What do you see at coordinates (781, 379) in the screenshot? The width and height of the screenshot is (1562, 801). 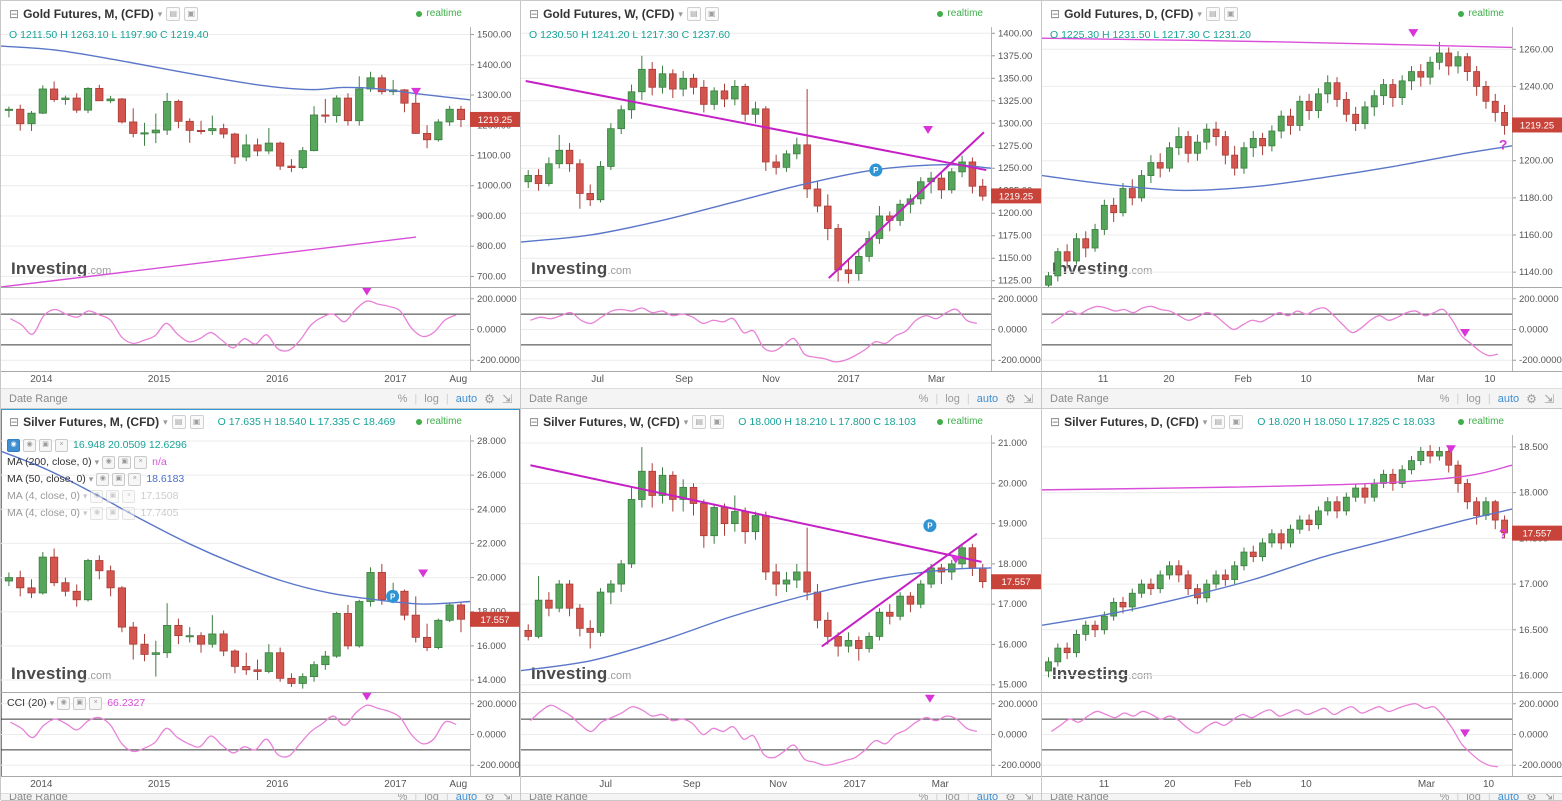 I see `x-axis-labels: Jul Sep Nov 2017 Mar` at bounding box center [781, 379].